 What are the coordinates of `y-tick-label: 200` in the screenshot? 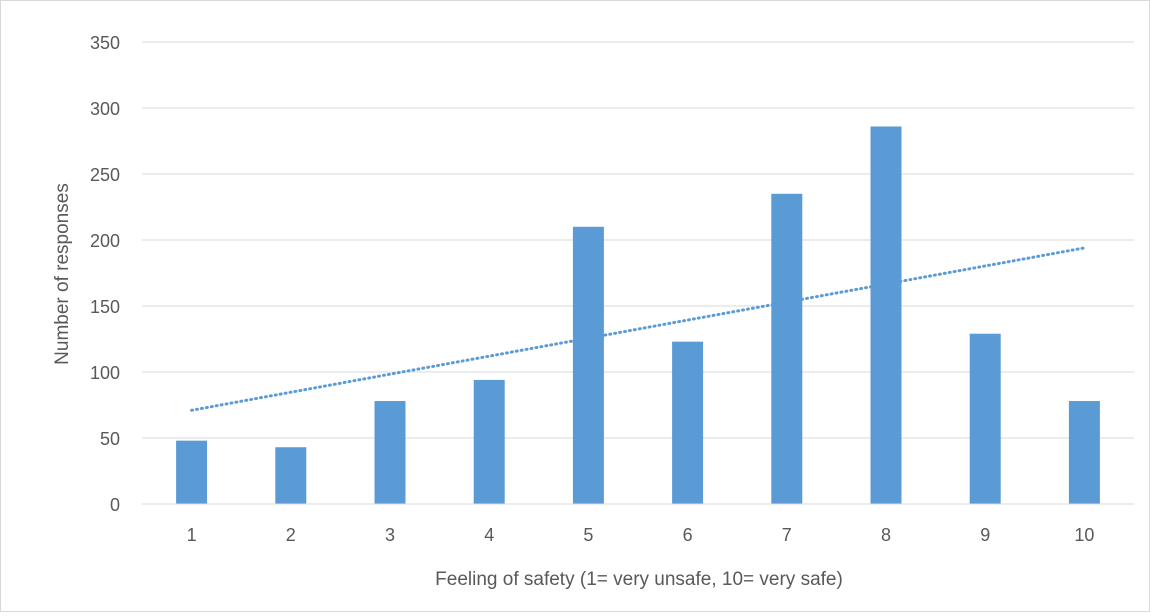 It's located at (105, 241).